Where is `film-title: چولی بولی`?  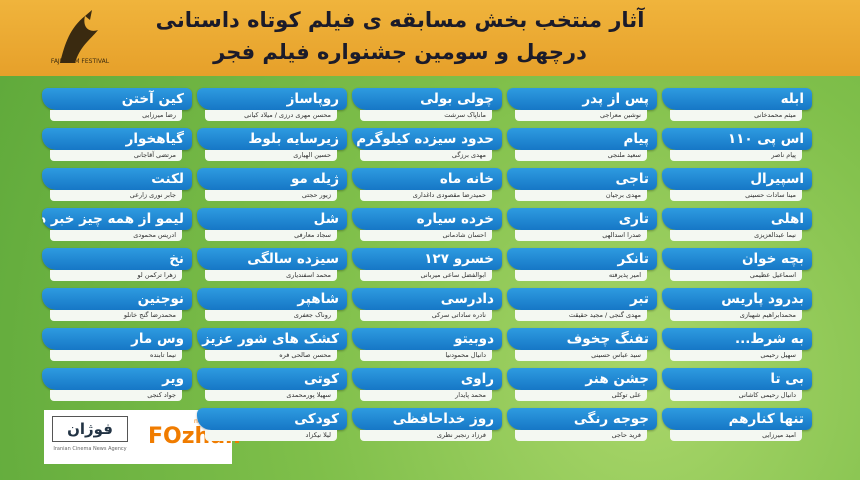 film-title: چولی بولی is located at coordinates (427, 99).